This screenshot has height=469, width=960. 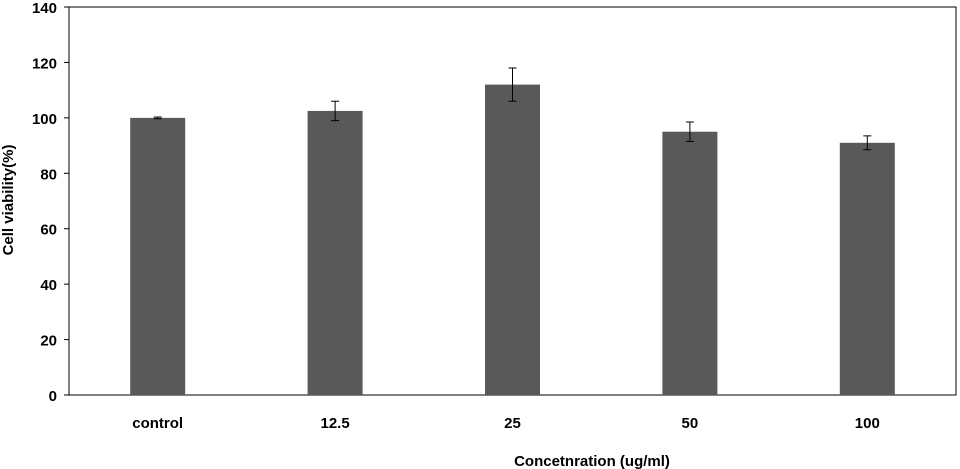 What do you see at coordinates (48, 174) in the screenshot?
I see `y-tick-label: 80` at bounding box center [48, 174].